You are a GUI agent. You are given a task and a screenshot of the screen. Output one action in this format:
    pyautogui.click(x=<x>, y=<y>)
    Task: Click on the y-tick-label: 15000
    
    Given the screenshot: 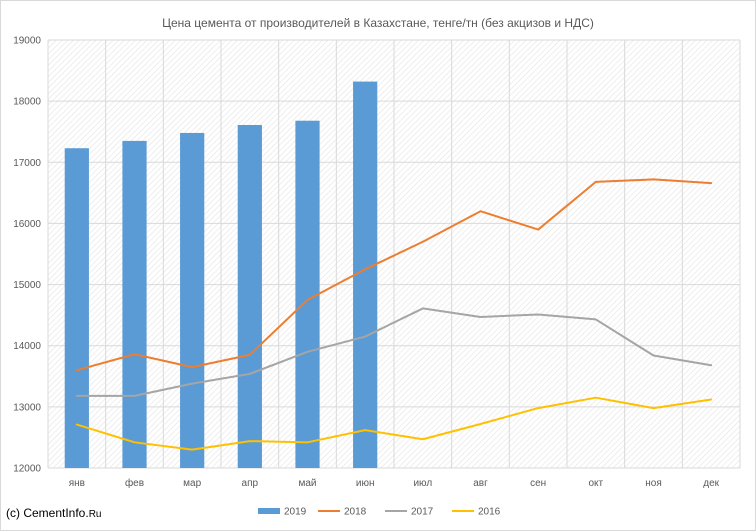 What is the action you would take?
    pyautogui.click(x=27, y=285)
    